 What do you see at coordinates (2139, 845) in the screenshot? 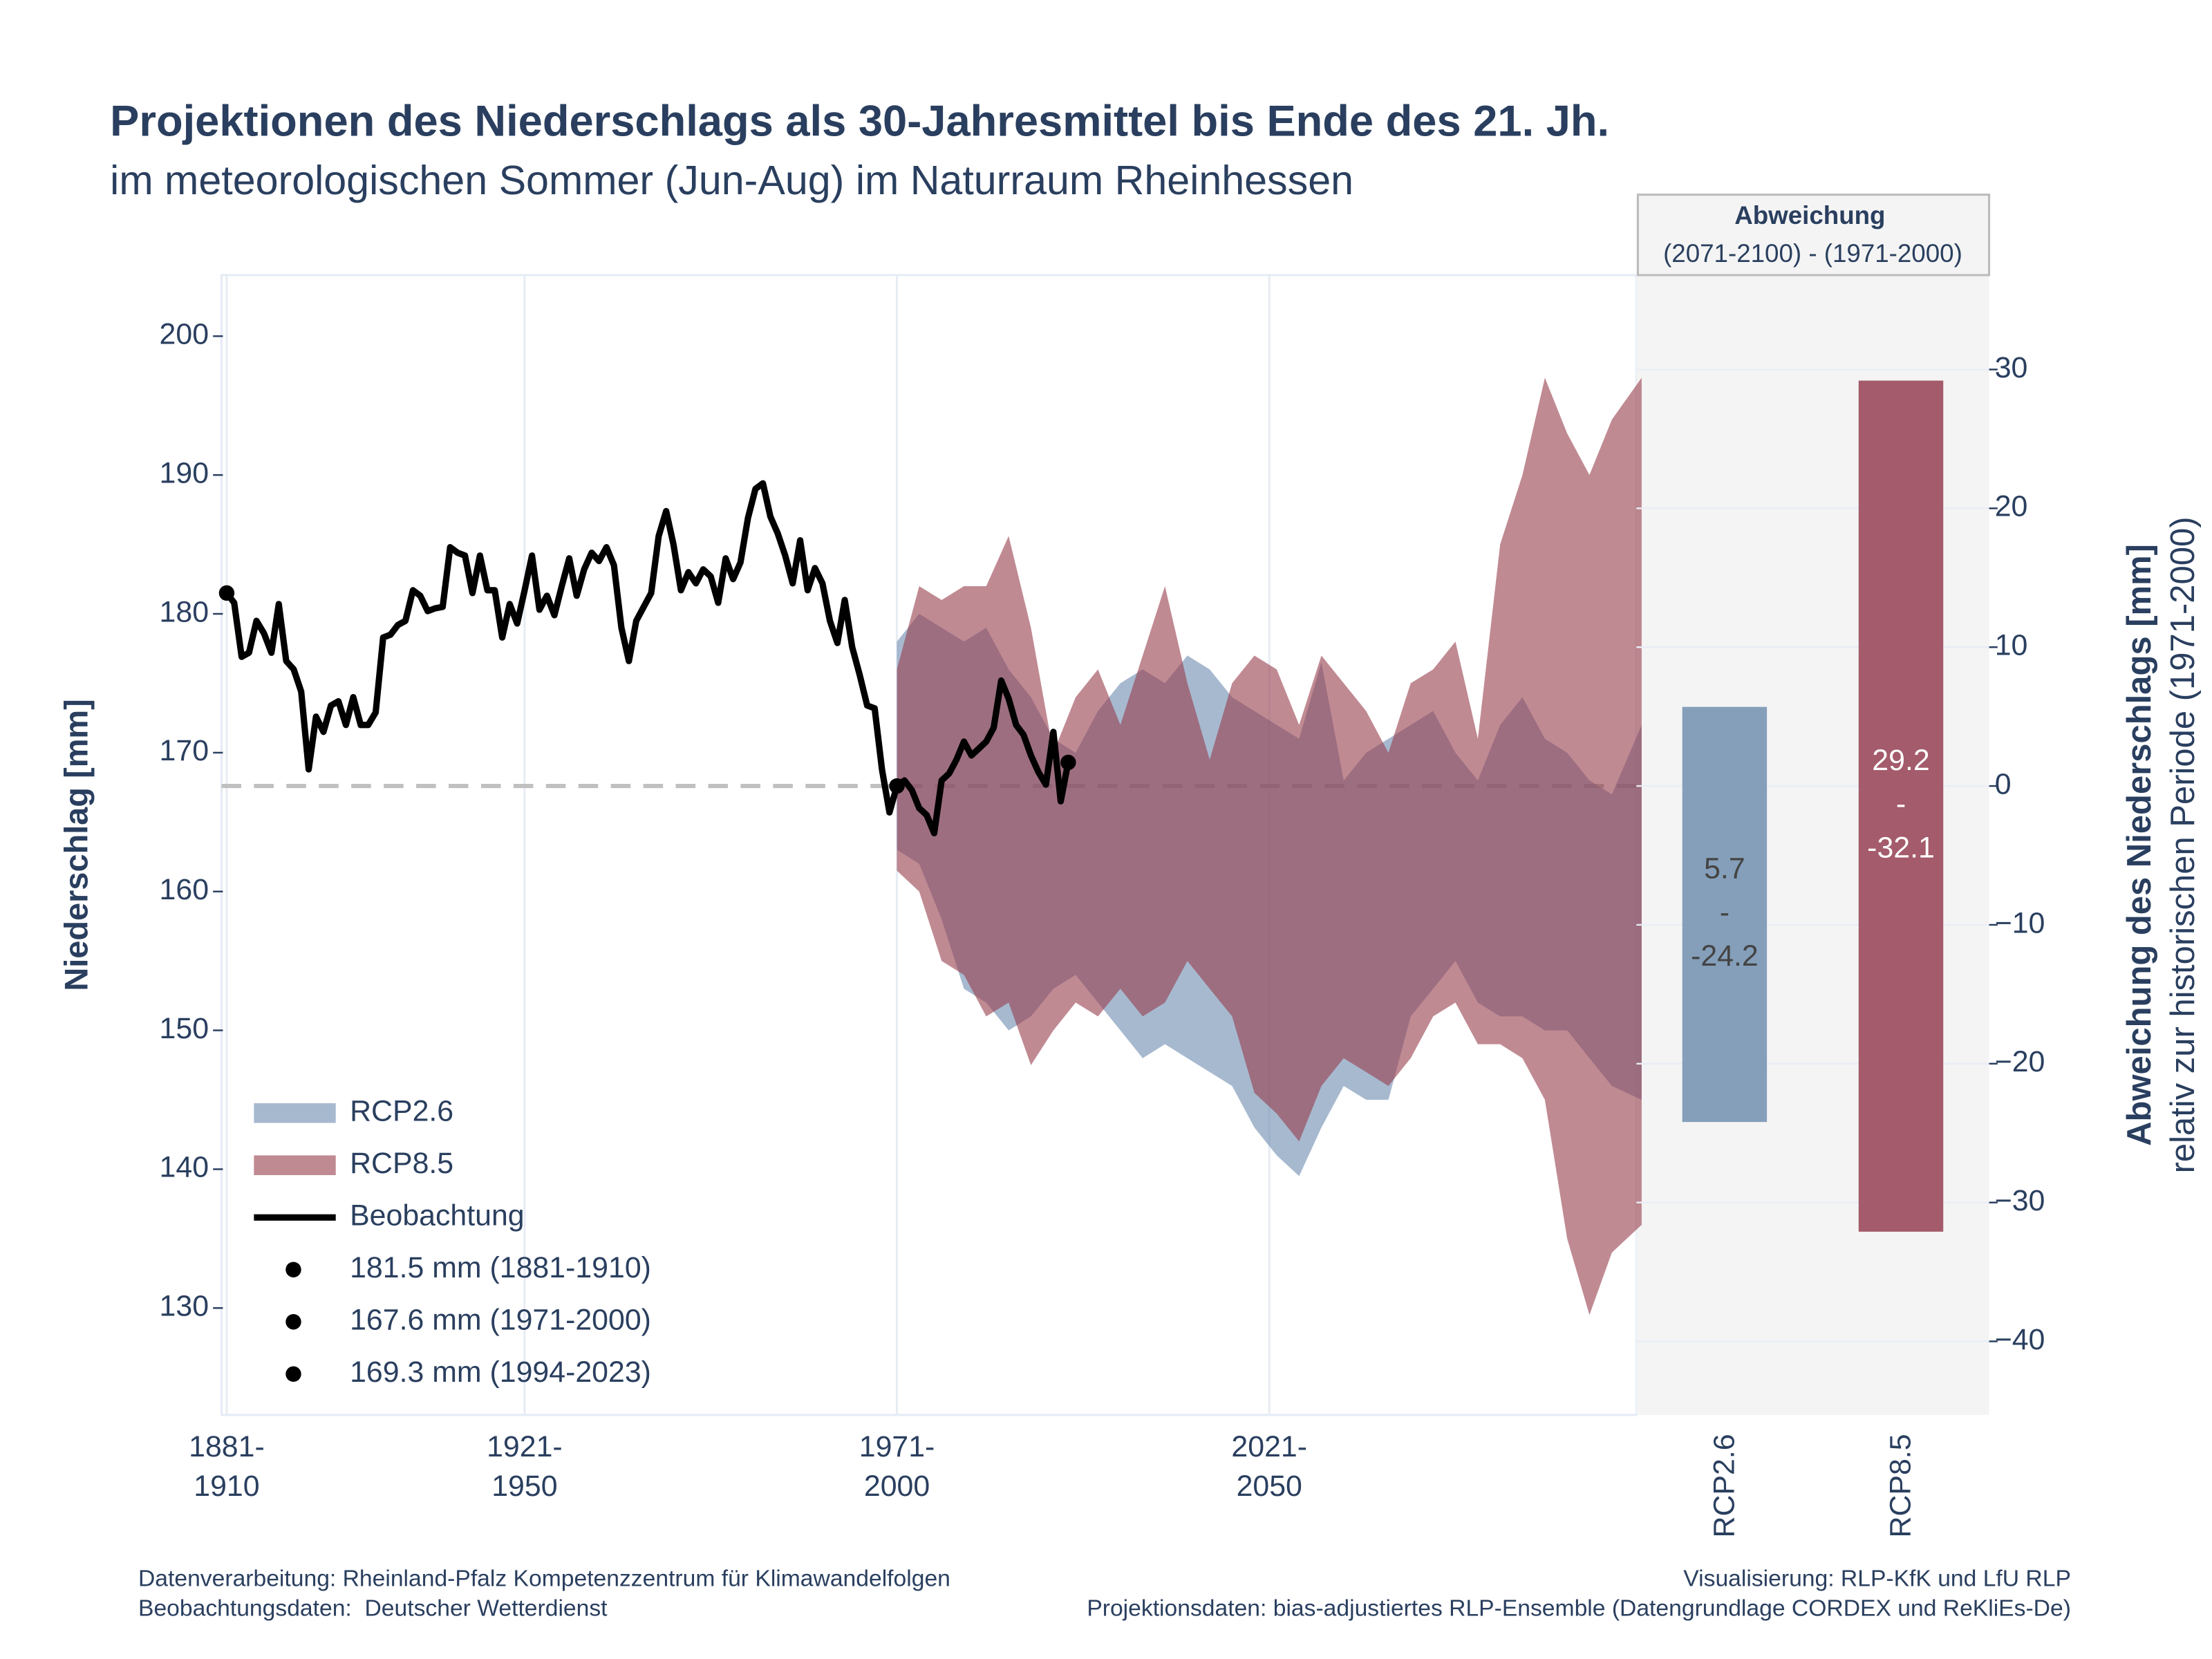
I see `y2-axis-title: Abweichung des Niederschlags [mm]` at bounding box center [2139, 845].